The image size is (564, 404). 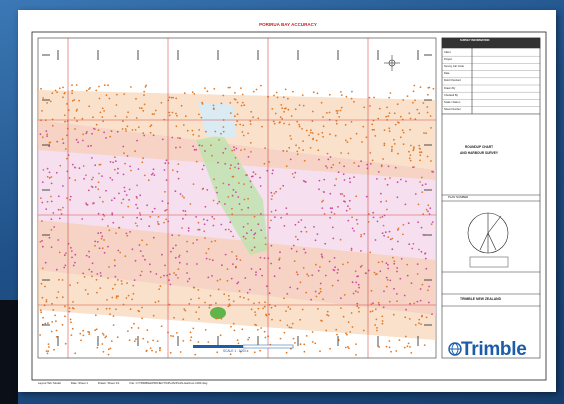 What do you see at coordinates (479, 147) in the screenshot?
I see `plan-title-line1: ROUNDUP CHART` at bounding box center [479, 147].